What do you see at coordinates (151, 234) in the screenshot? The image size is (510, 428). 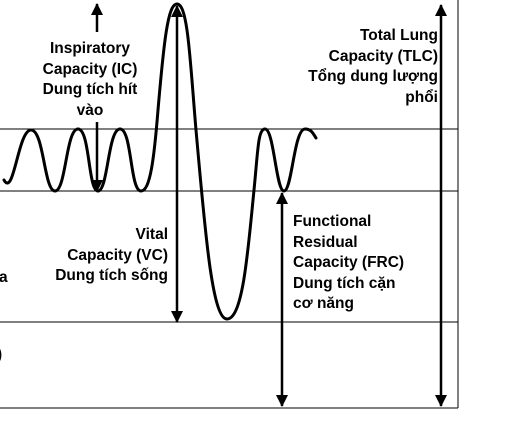 I see `vc-label-line-1: Vital` at bounding box center [151, 234].